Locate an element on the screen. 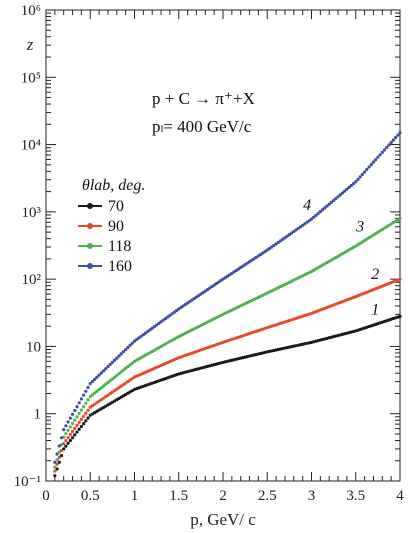 Image resolution: width=408 pixels, height=533 pixels. curve-label-2: 2 is located at coordinates (375, 274).